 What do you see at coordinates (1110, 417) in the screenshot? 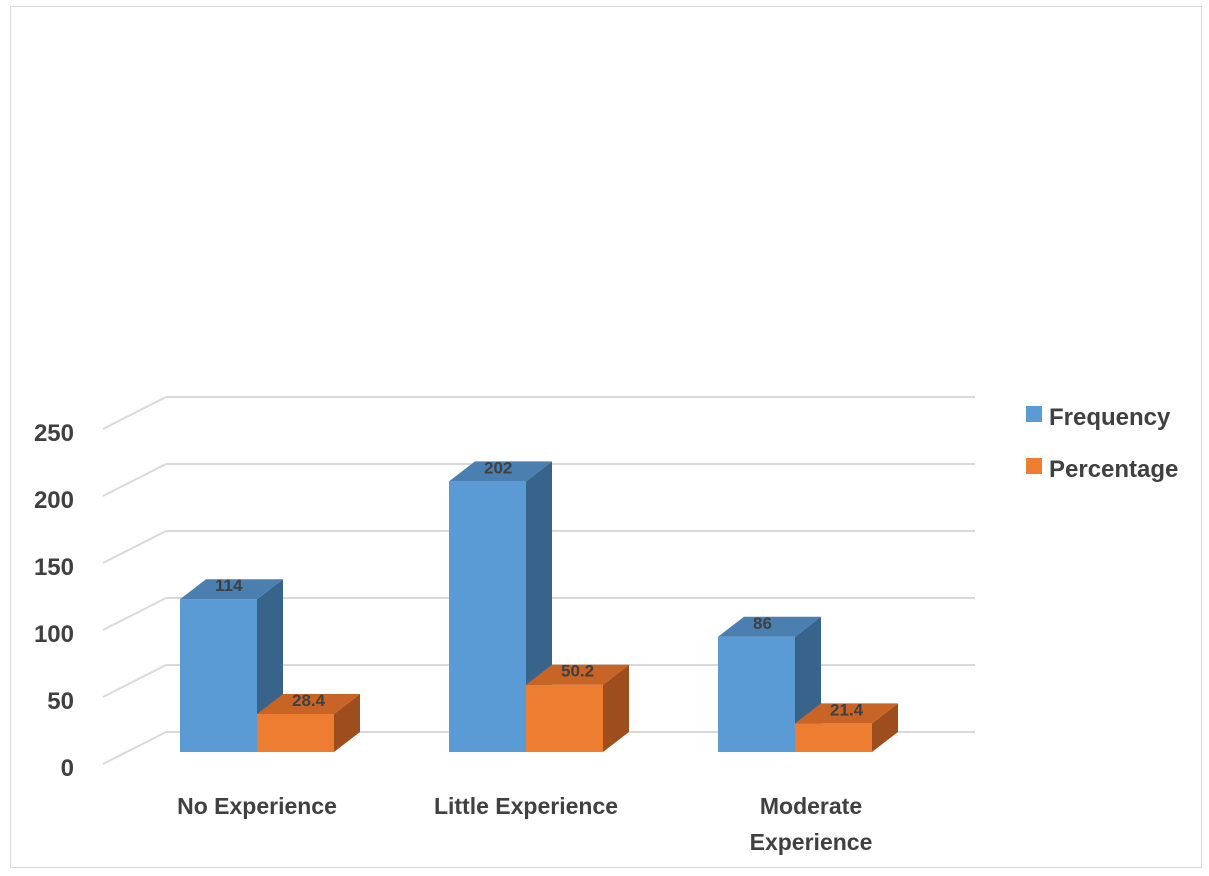
I see `legend-label-frequency: Frequency` at bounding box center [1110, 417].